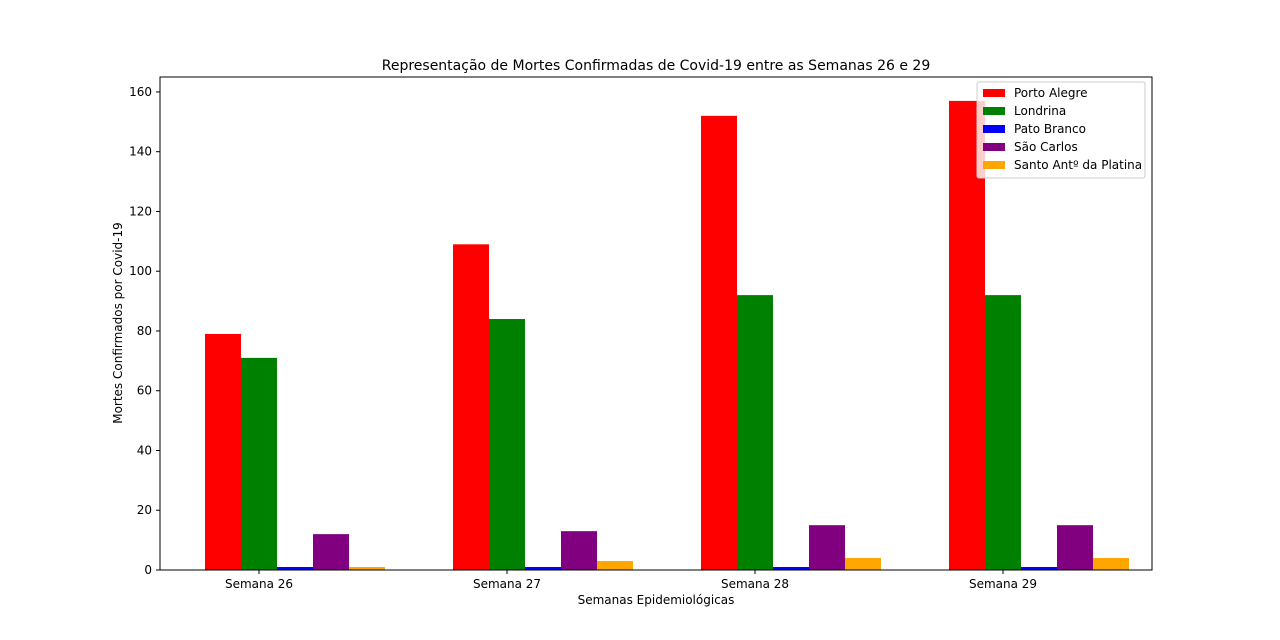 This screenshot has height=640, width=1280. What do you see at coordinates (656, 600) in the screenshot?
I see `x-axis-label: Semanas Epidemiológicas` at bounding box center [656, 600].